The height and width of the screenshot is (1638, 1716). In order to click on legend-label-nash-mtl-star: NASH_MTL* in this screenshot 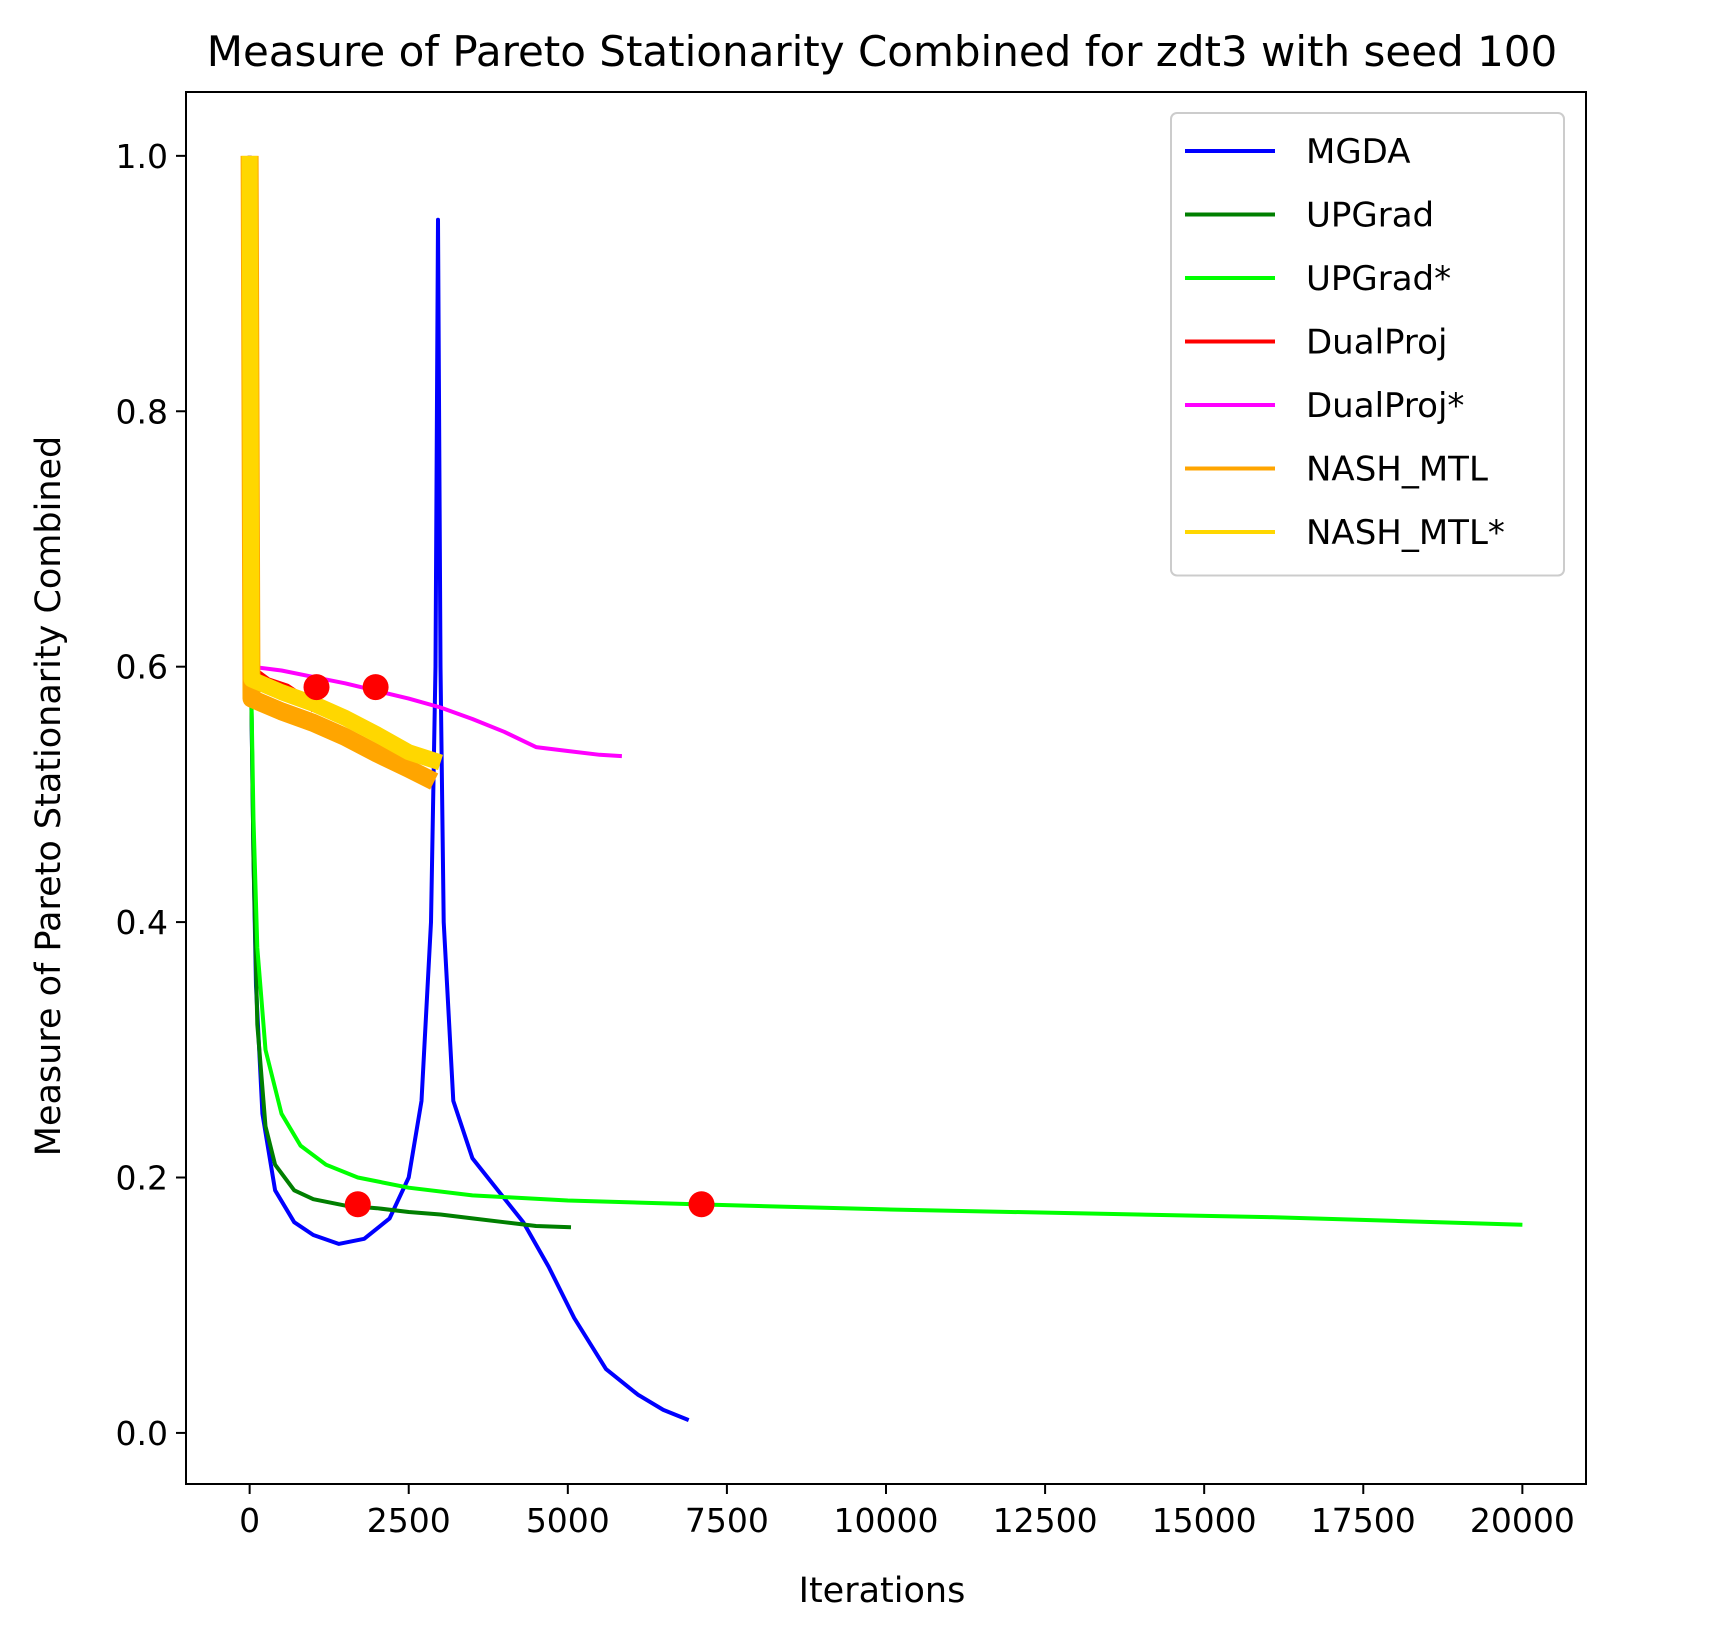, I will do `click(1405, 533)`.